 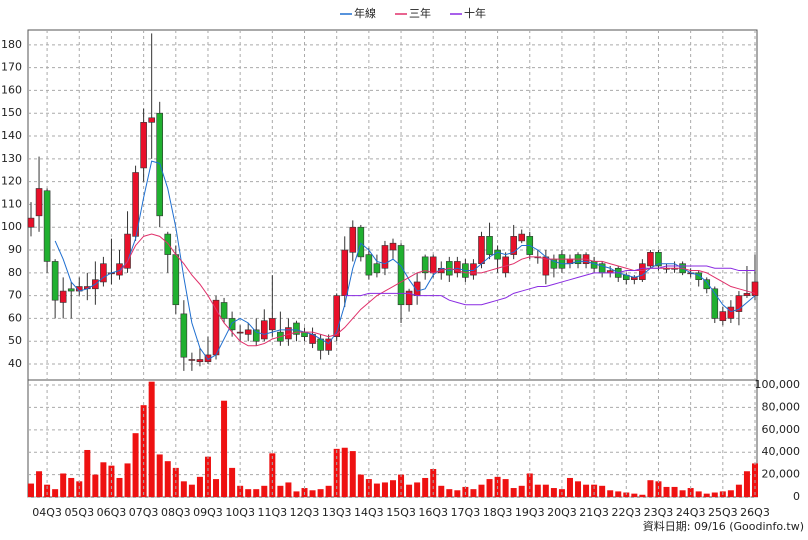 What do you see at coordinates (781, 451) in the screenshot?
I see `y2-tick-label: 40,000` at bounding box center [781, 451].